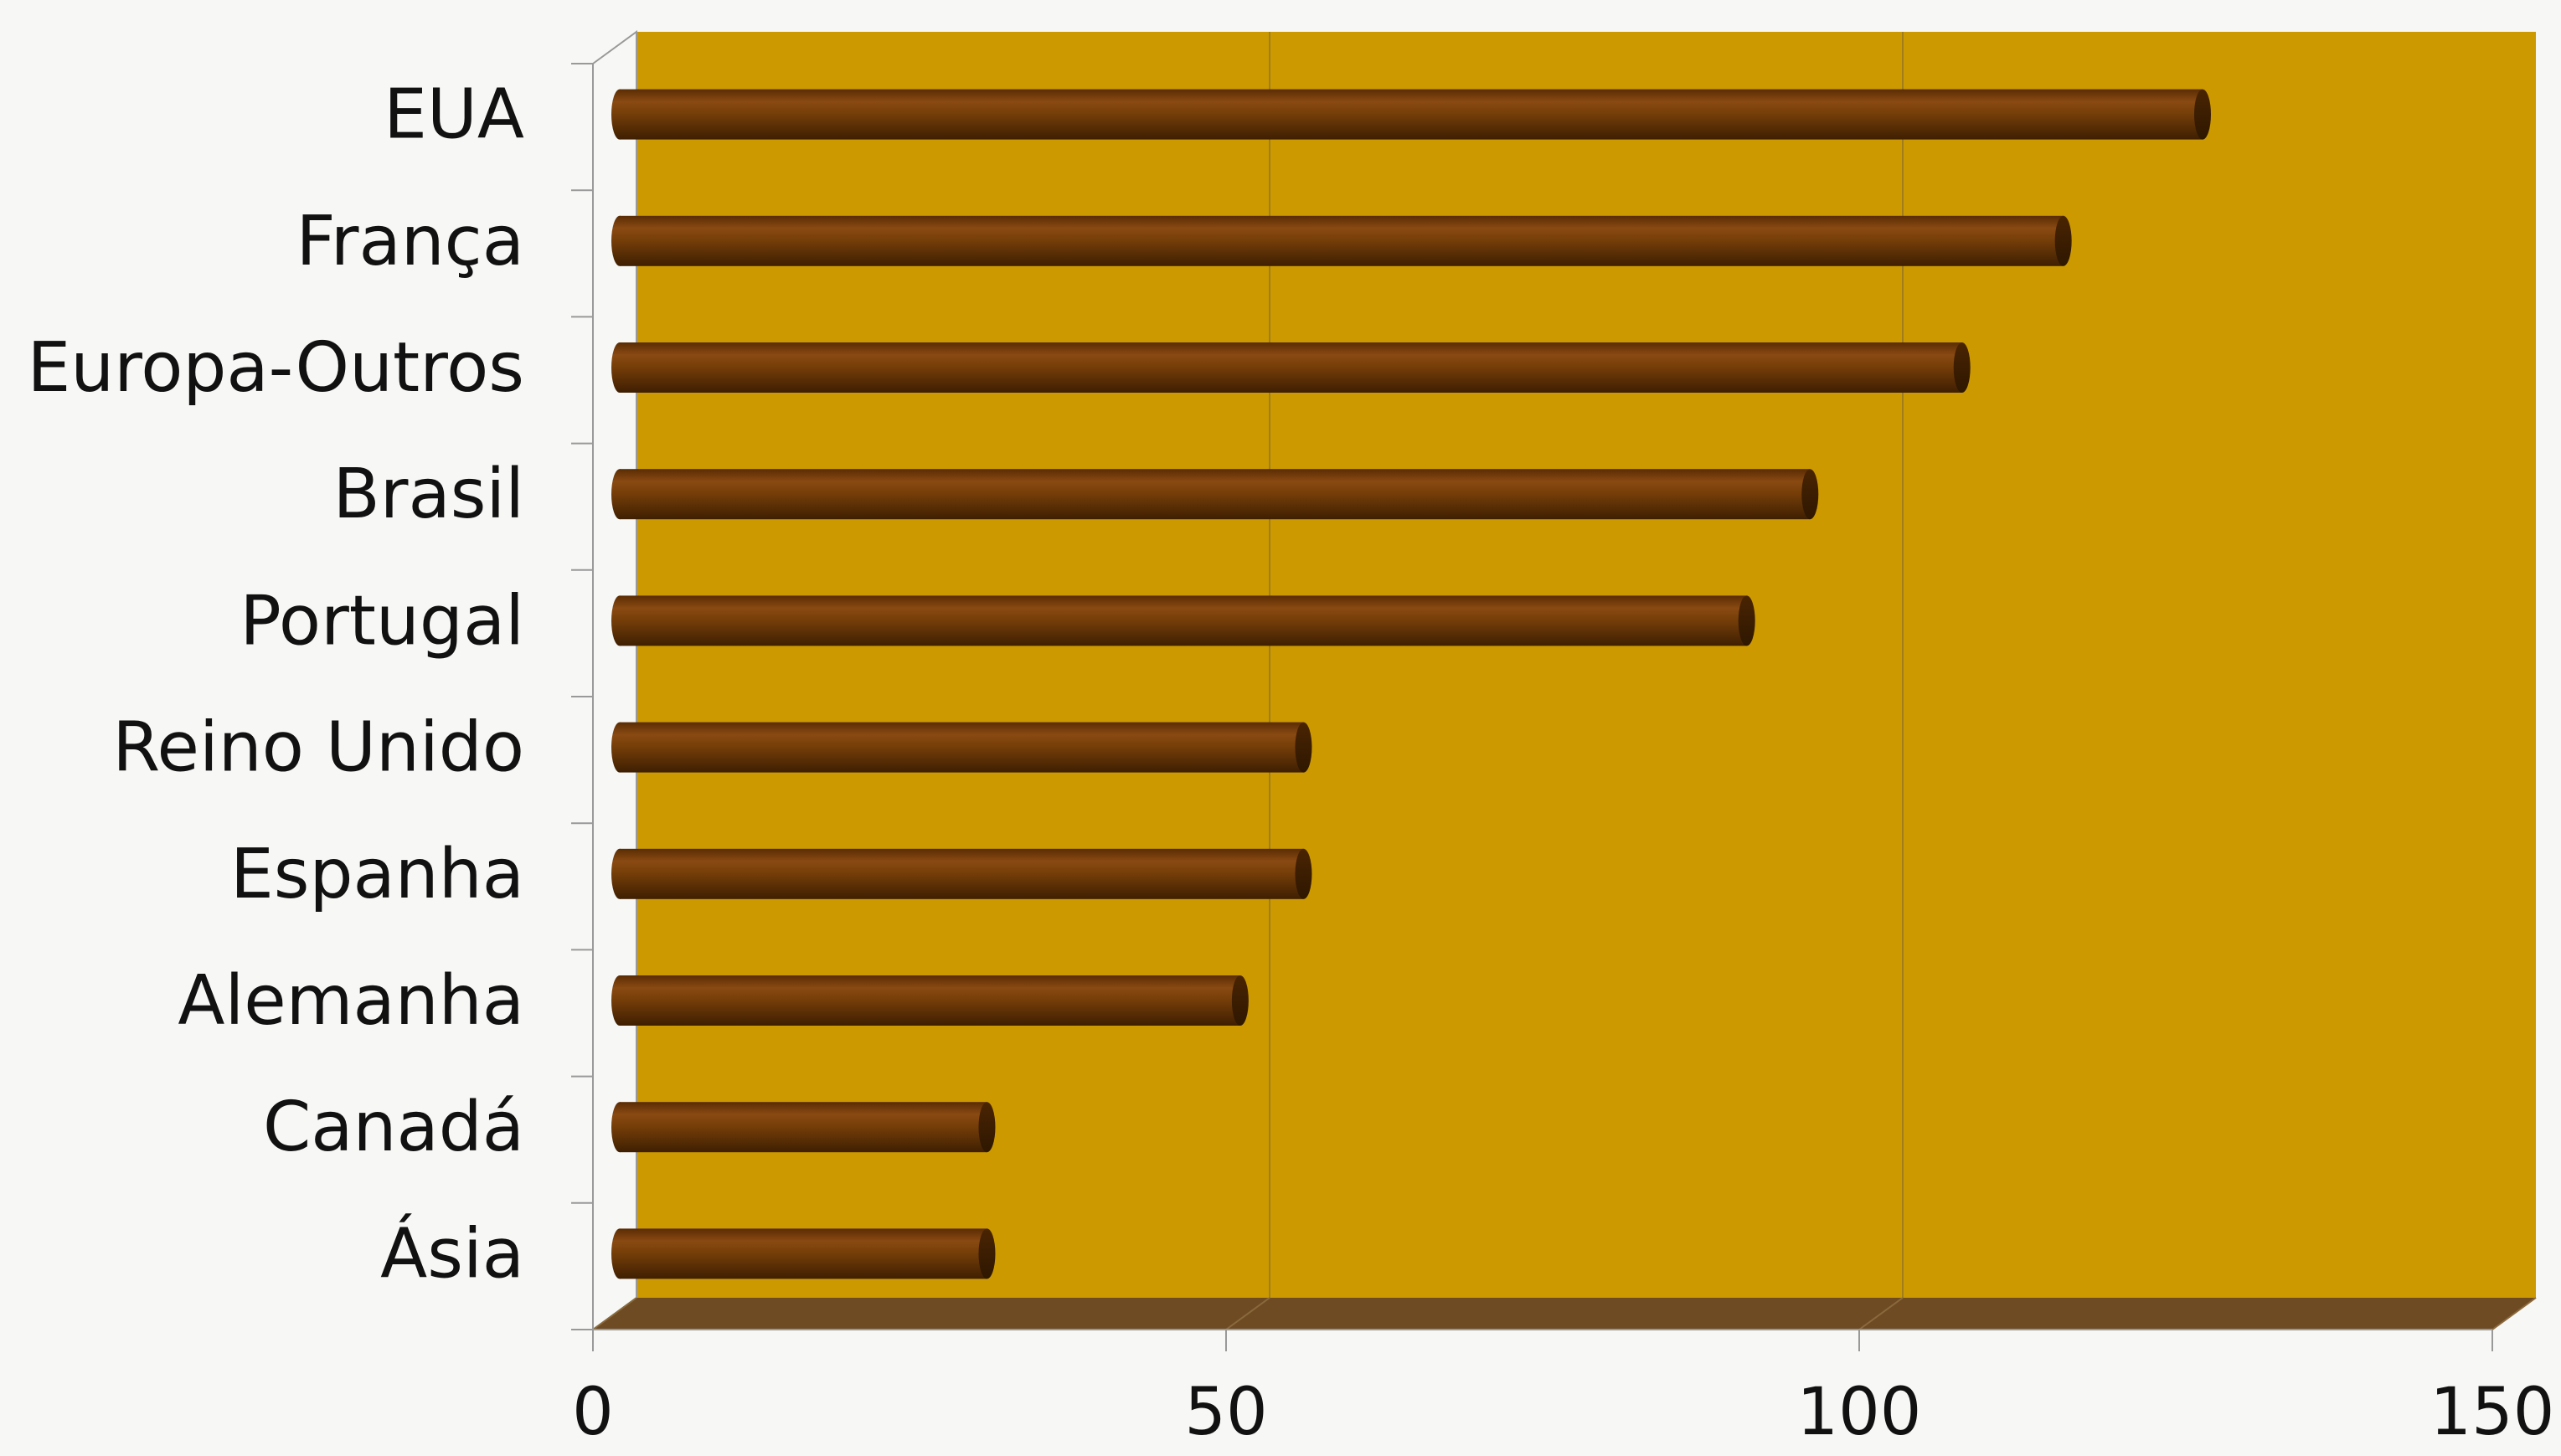 The image size is (2561, 1456). Describe the element at coordinates (318, 748) in the screenshot. I see `y-category-label: Reino Unido` at that location.